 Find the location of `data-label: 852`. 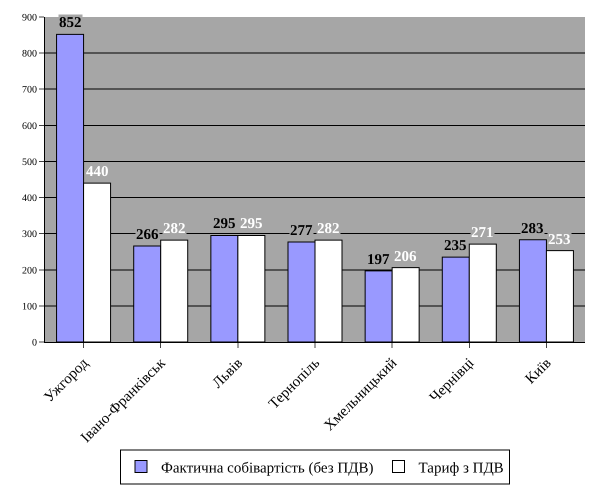

data-label: 852 is located at coordinates (70, 23).